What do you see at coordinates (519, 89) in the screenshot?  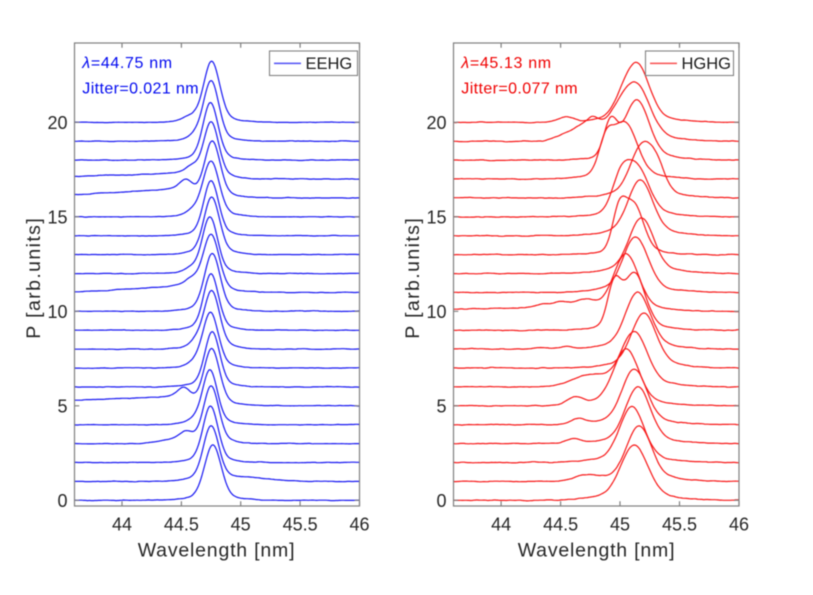 I see `svg-text: Jitter=0.077 nm` at bounding box center [519, 89].